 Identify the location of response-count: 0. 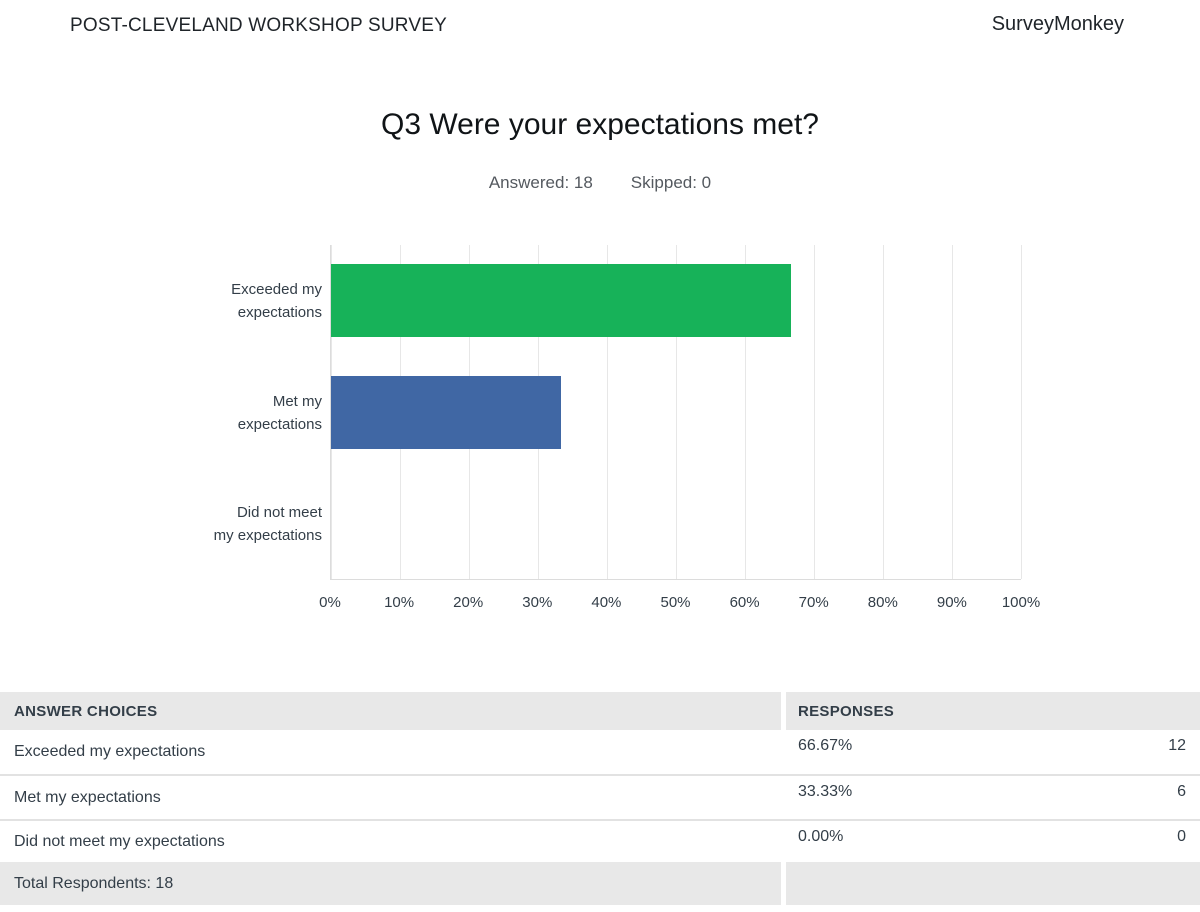
(1181, 836).